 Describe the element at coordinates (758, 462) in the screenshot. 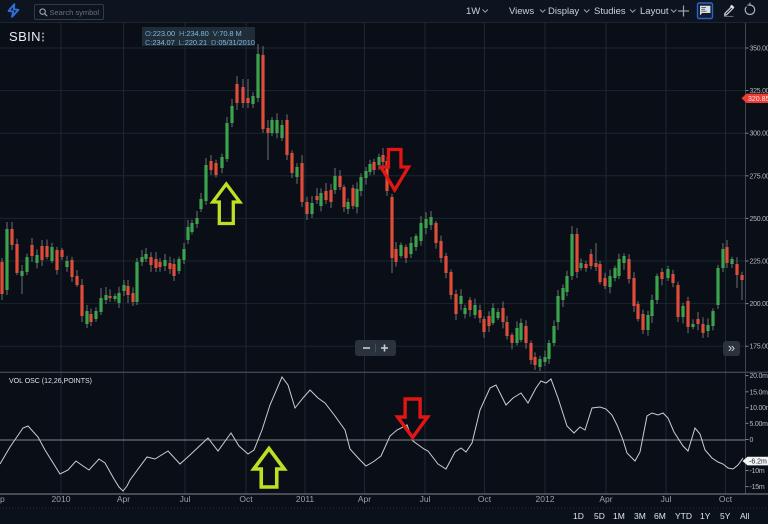

I see `svg-text: -6.2m` at that location.